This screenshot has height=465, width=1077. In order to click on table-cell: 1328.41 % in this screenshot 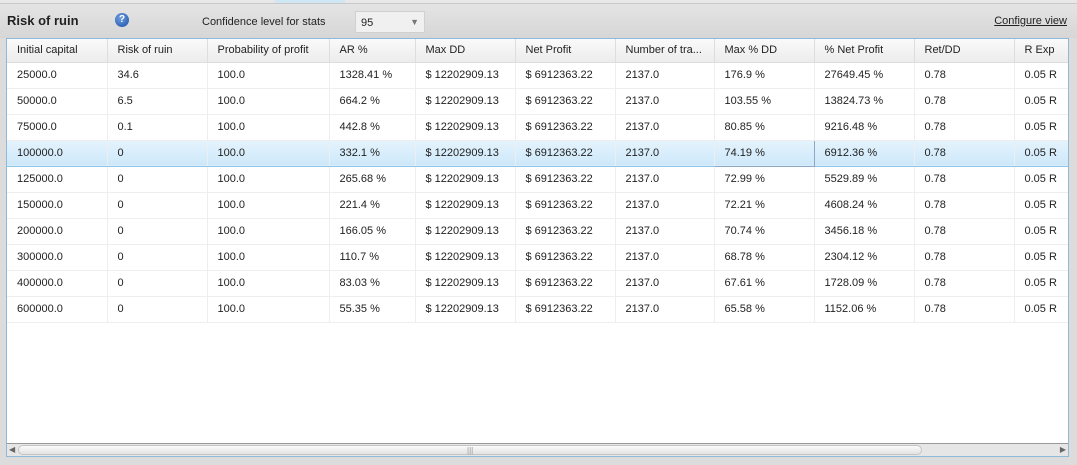, I will do `click(372, 75)`.